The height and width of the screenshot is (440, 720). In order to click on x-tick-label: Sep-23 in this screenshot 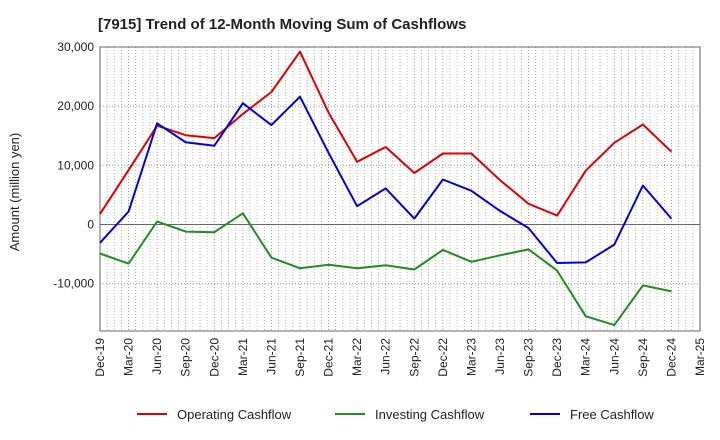, I will do `click(529, 357)`.